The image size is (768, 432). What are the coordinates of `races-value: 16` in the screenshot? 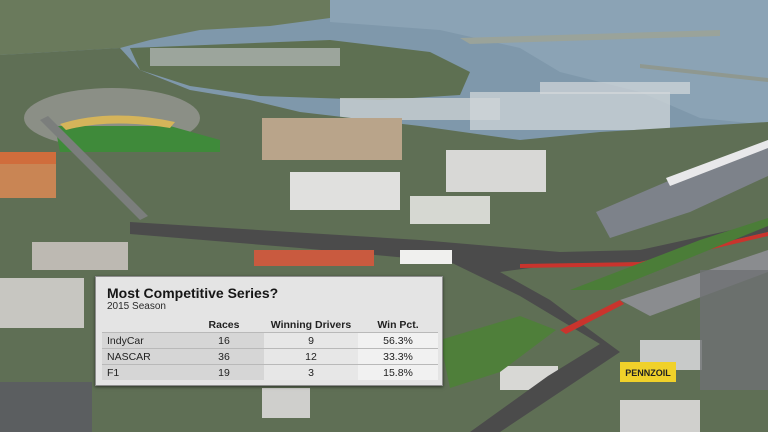 It's located at (224, 340).